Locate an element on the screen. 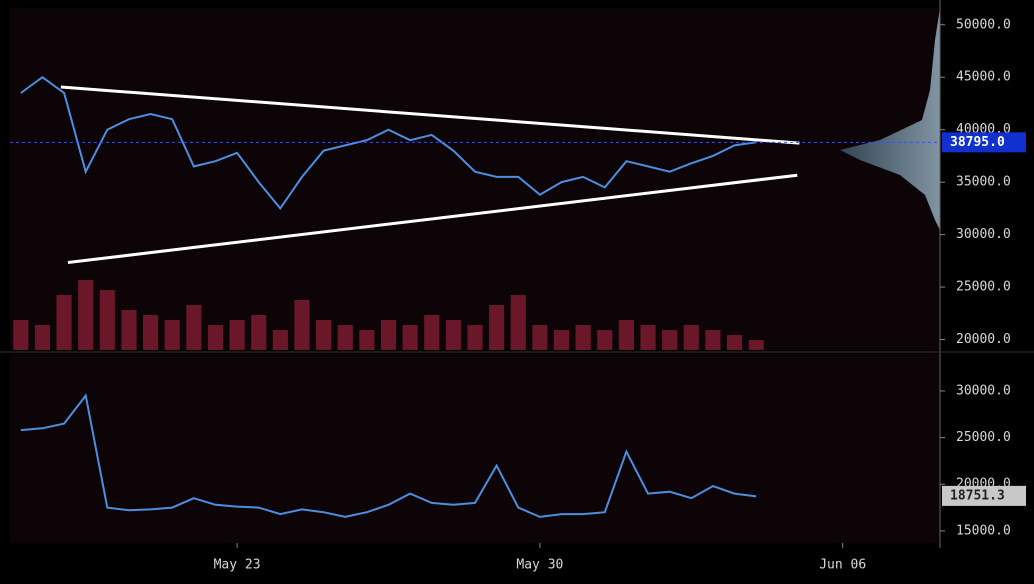 The height and width of the screenshot is (584, 1034). last-value-label: 38795.0 is located at coordinates (977, 142).